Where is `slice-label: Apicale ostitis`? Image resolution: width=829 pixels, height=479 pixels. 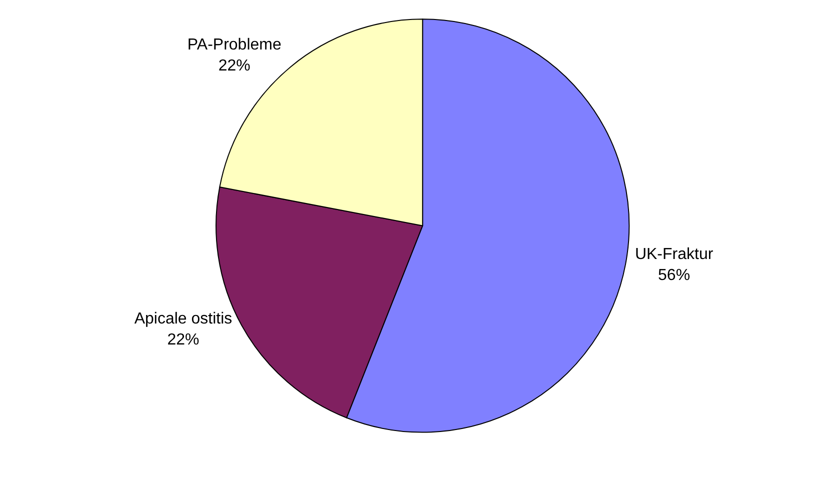
slice-label: Apicale ostitis is located at coordinates (183, 319).